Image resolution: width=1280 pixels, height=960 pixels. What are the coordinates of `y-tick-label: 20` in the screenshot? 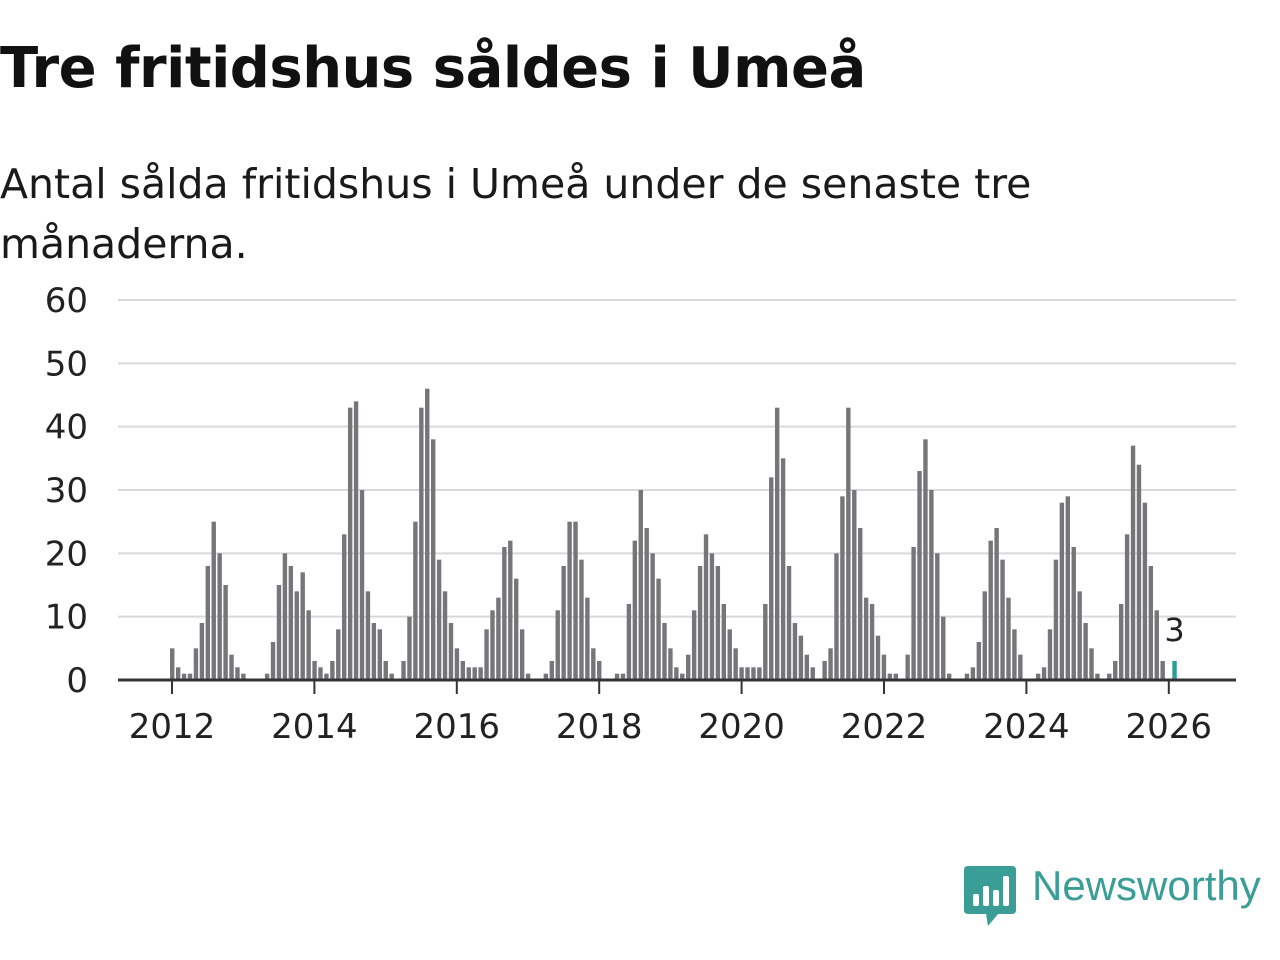 It's located at (66, 554).